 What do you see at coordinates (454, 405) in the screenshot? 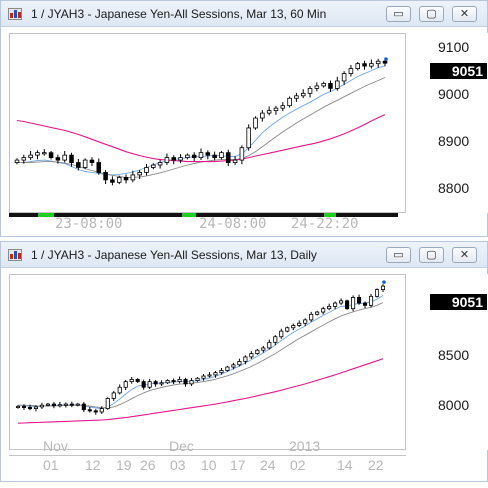
I see `y-tick-label: 8000` at bounding box center [454, 405].